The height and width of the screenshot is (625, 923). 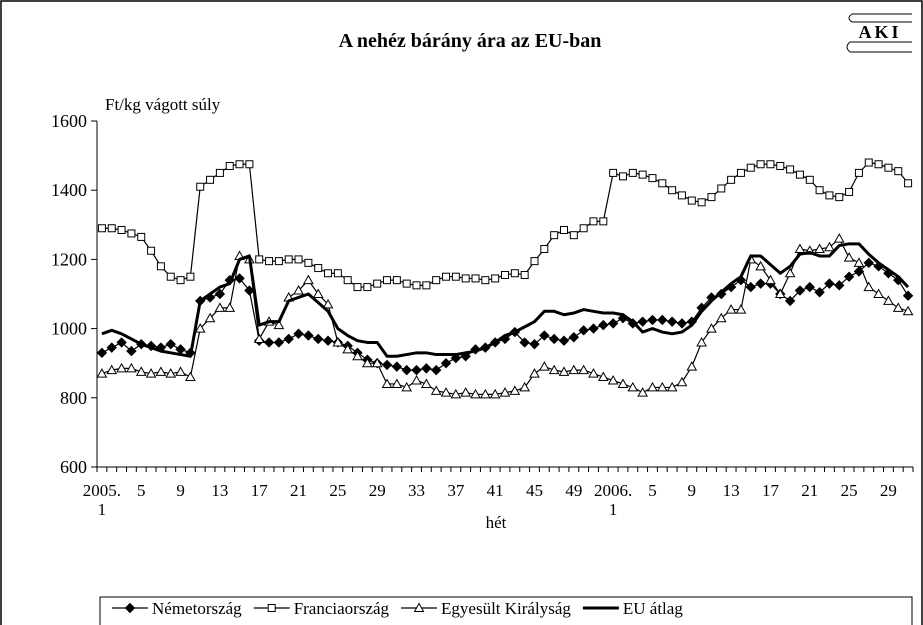 What do you see at coordinates (73, 467) in the screenshot?
I see `y-tick-label: 600` at bounding box center [73, 467].